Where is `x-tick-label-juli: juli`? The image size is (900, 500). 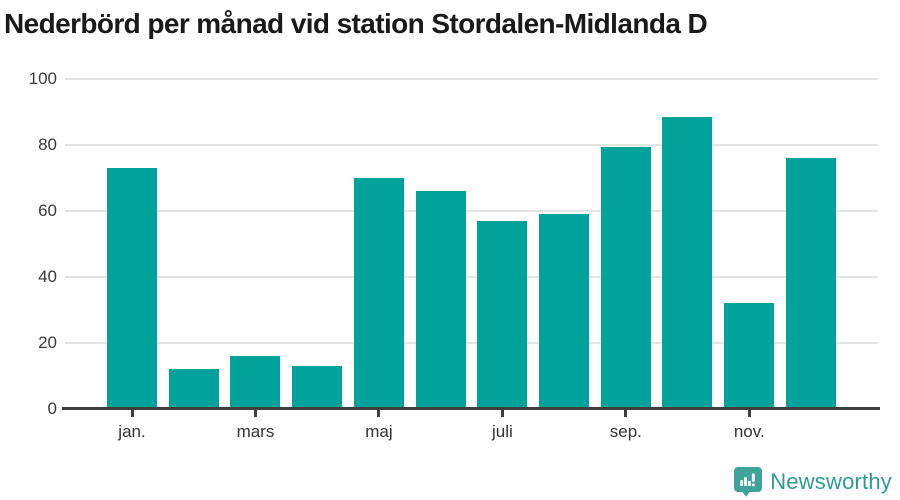
x-tick-label-juli: juli is located at coordinates (502, 431).